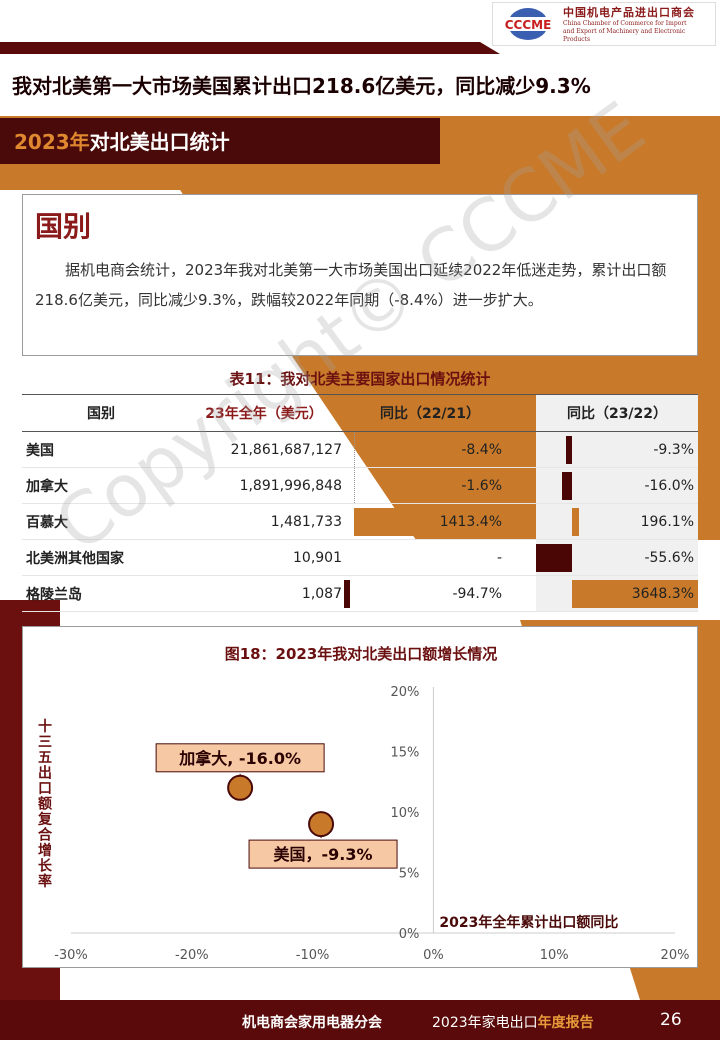 This screenshot has height=1040, width=720. Describe the element at coordinates (625, 23) in the screenshot. I see `logo-name-en-1: China Chamber of Commerce for Import` at that location.